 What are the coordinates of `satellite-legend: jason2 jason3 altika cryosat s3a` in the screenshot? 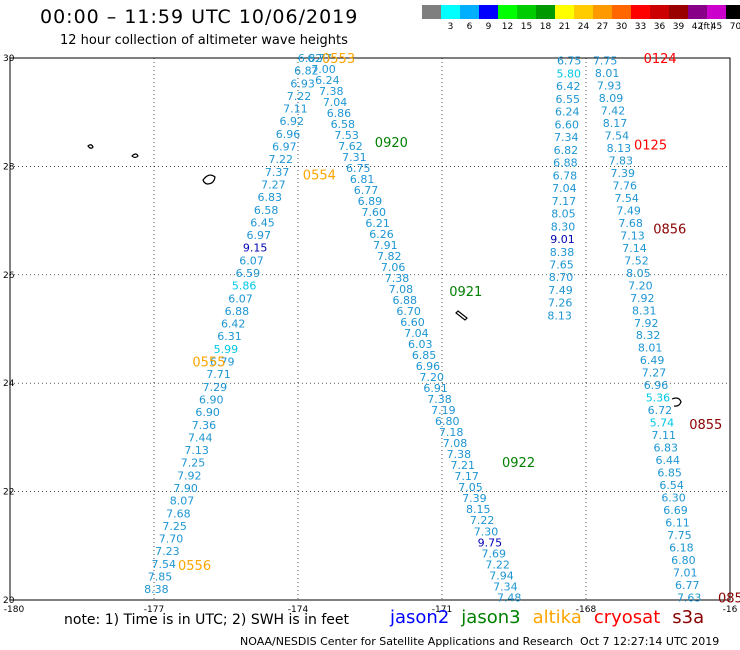 It's located at (553, 617).